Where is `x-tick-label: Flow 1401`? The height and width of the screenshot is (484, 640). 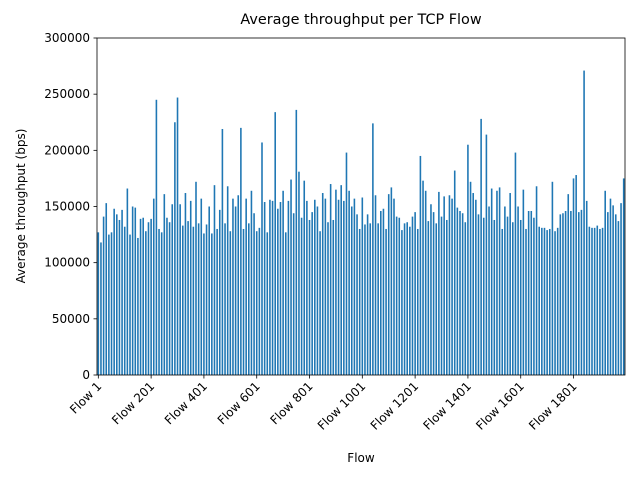 x-tick-label: Flow 1401 is located at coordinates (447, 406).